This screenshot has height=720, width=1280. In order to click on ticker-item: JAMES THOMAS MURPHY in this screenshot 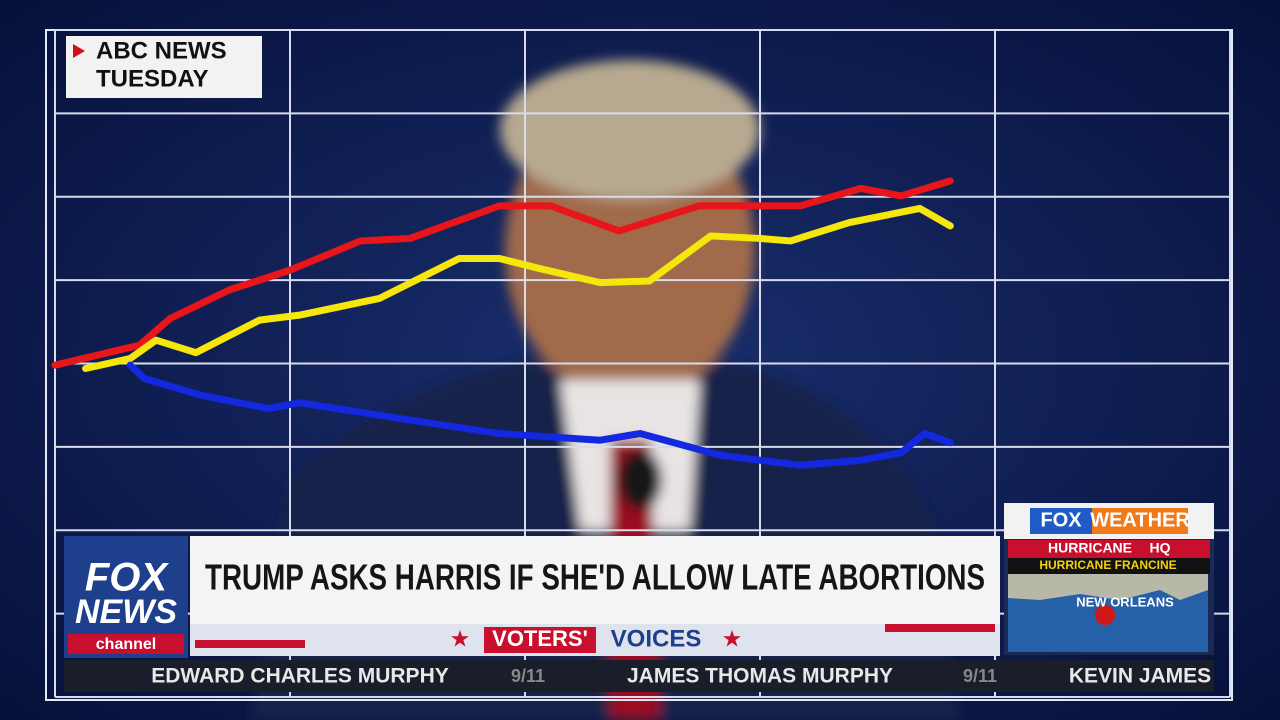, I will do `click(760, 676)`.